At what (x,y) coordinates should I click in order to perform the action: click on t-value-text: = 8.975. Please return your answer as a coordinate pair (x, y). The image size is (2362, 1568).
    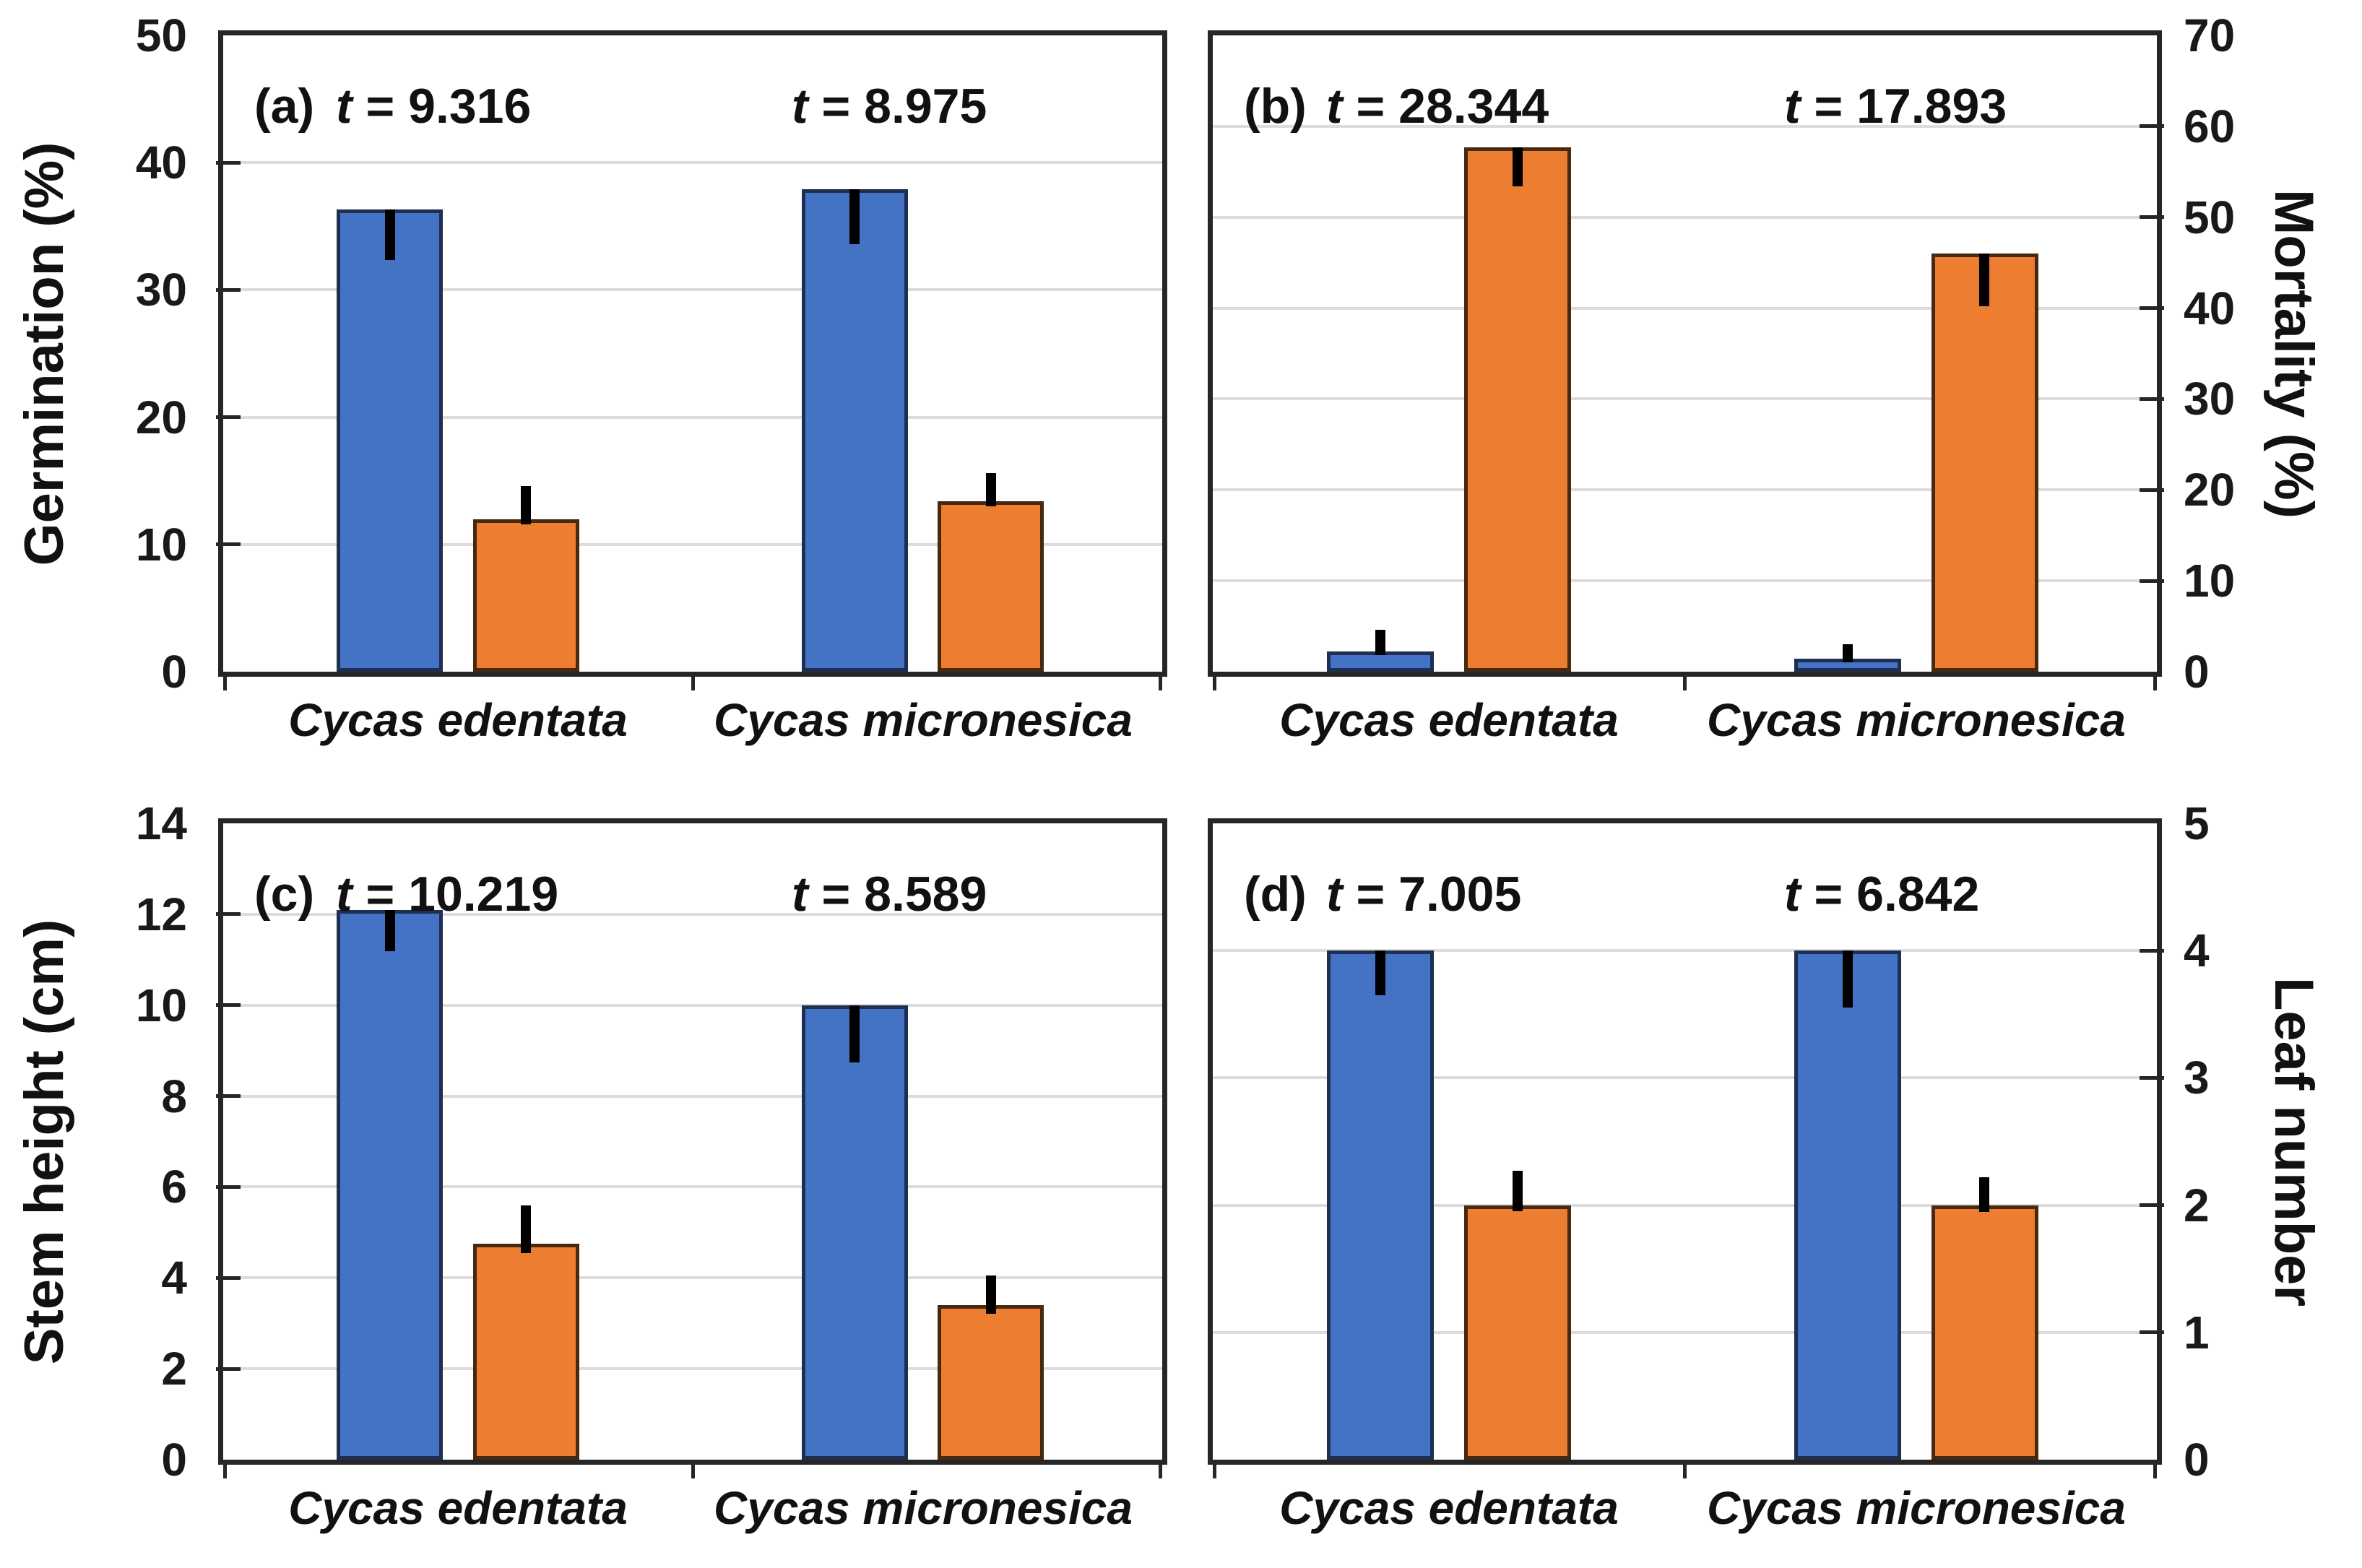
    Looking at the image, I should click on (897, 106).